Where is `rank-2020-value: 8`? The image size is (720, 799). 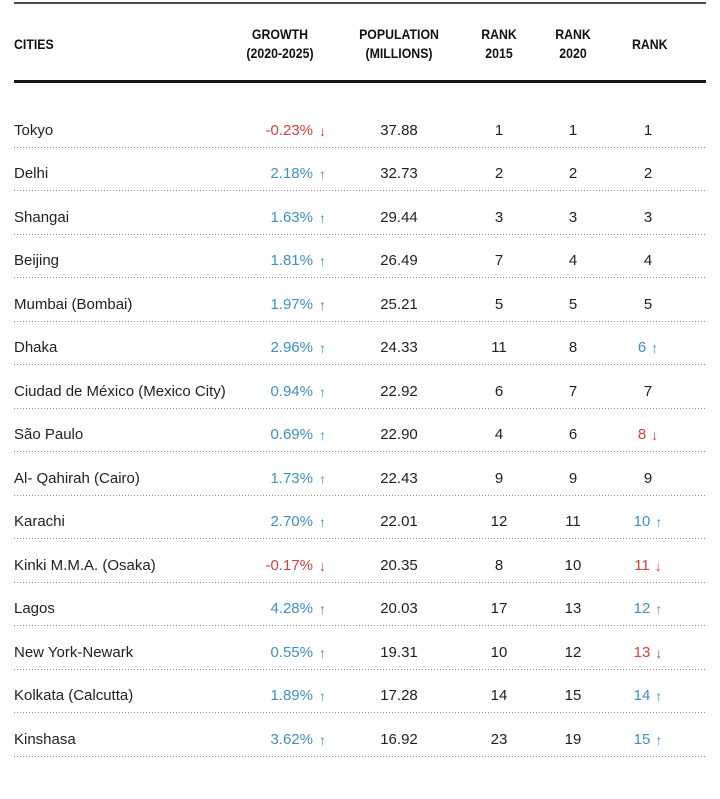 rank-2020-value: 8 is located at coordinates (573, 347).